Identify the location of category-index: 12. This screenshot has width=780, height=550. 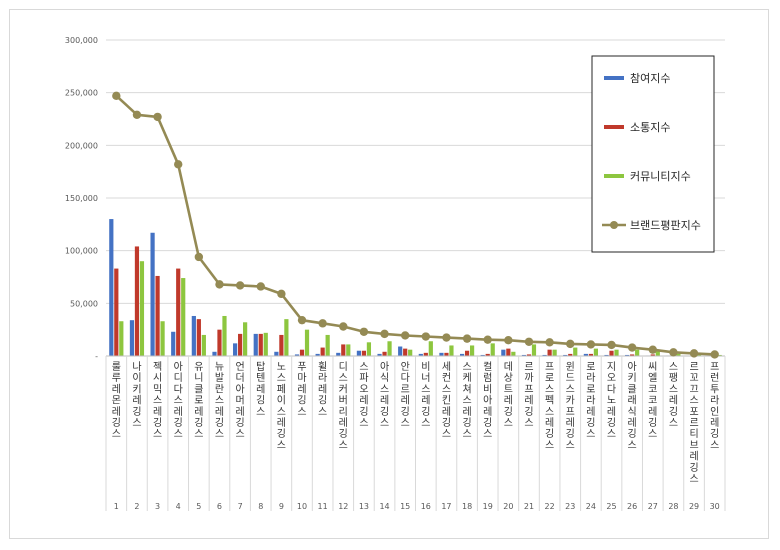
(343, 506).